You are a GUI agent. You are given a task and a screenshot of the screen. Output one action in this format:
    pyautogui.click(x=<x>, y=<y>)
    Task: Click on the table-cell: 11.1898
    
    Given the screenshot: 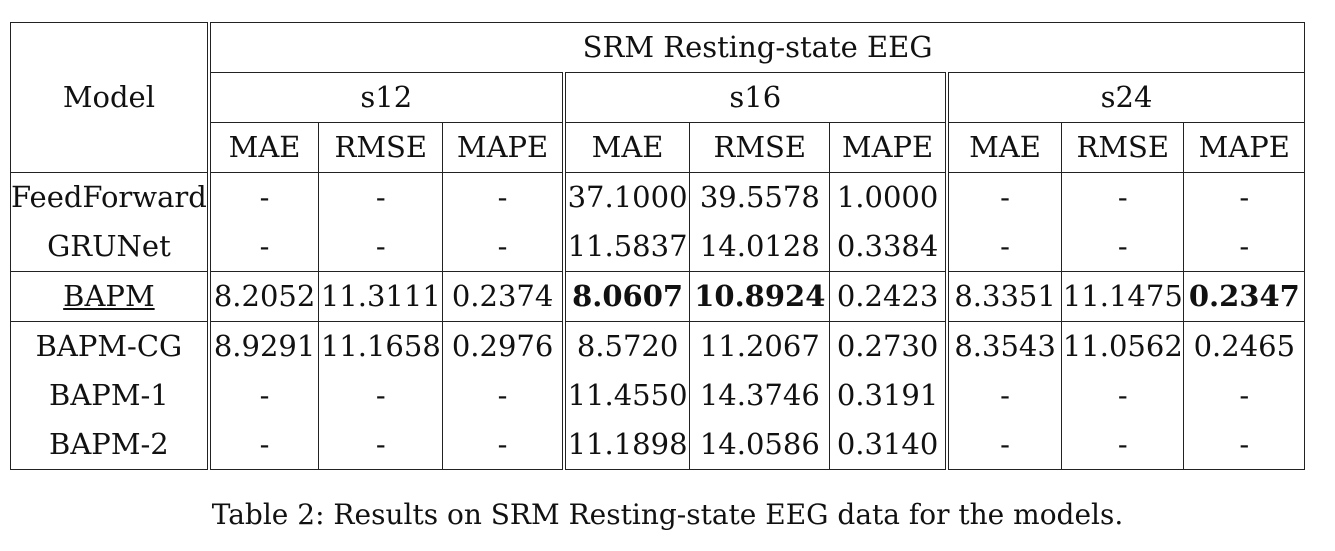 What is the action you would take?
    pyautogui.click(x=627, y=445)
    